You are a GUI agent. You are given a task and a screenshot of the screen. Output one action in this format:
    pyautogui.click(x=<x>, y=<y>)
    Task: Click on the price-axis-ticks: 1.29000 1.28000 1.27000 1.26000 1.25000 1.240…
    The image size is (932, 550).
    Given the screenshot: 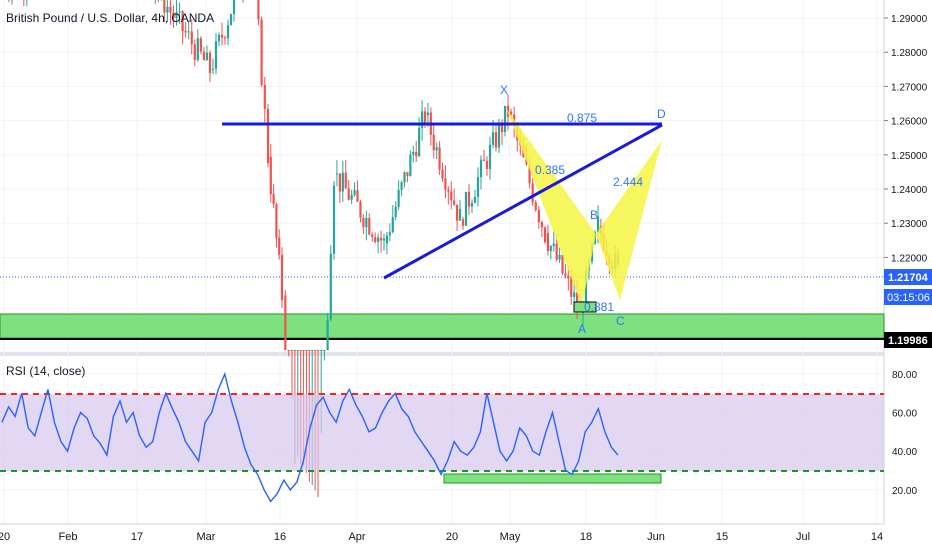 What is the action you would take?
    pyautogui.click(x=906, y=139)
    